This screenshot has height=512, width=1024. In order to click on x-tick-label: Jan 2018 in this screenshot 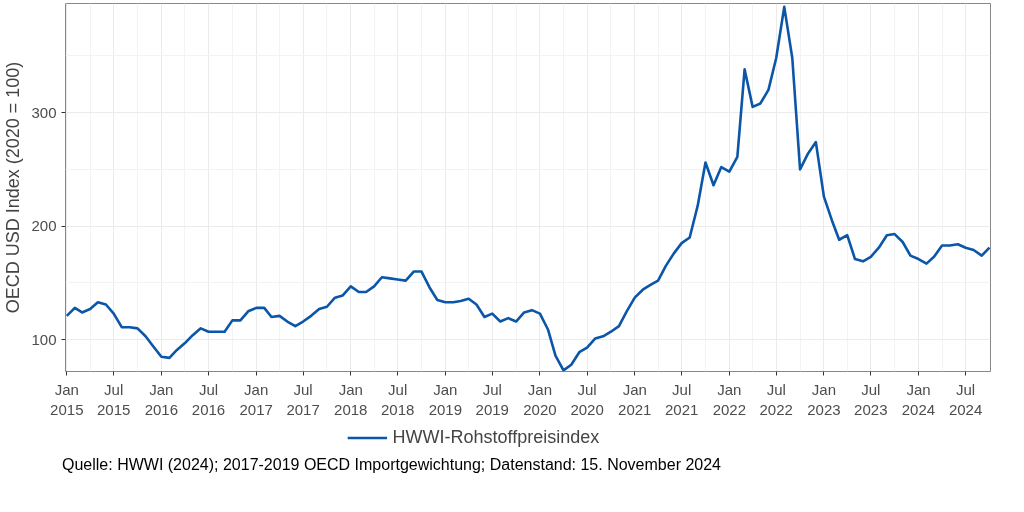, I will do `click(351, 399)`.